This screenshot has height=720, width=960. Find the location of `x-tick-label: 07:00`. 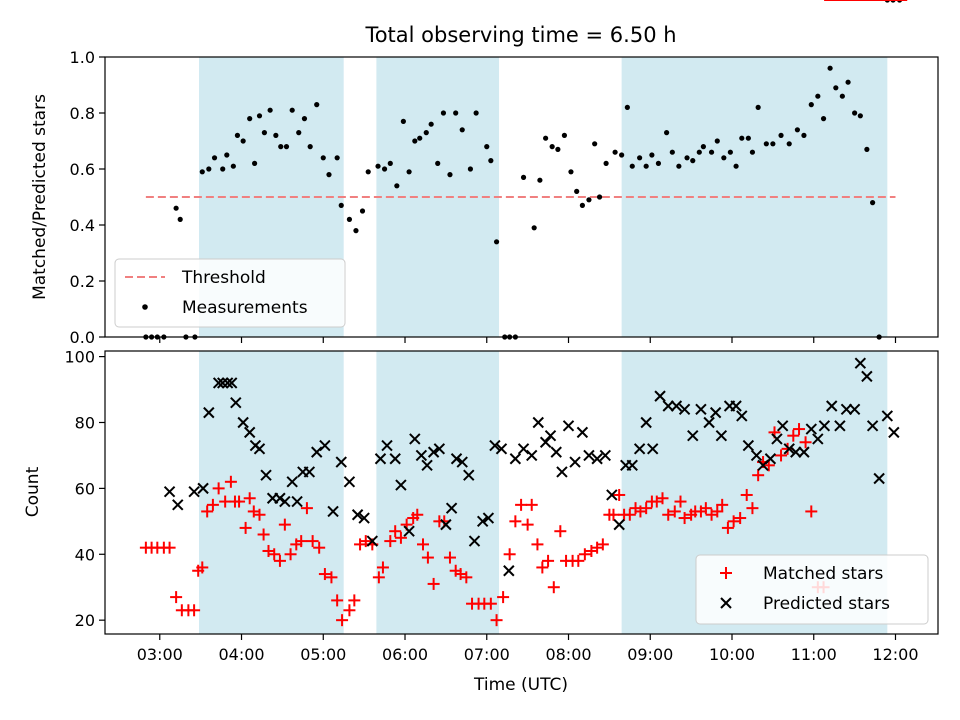

x-tick-label: 07:00 is located at coordinates (487, 654).